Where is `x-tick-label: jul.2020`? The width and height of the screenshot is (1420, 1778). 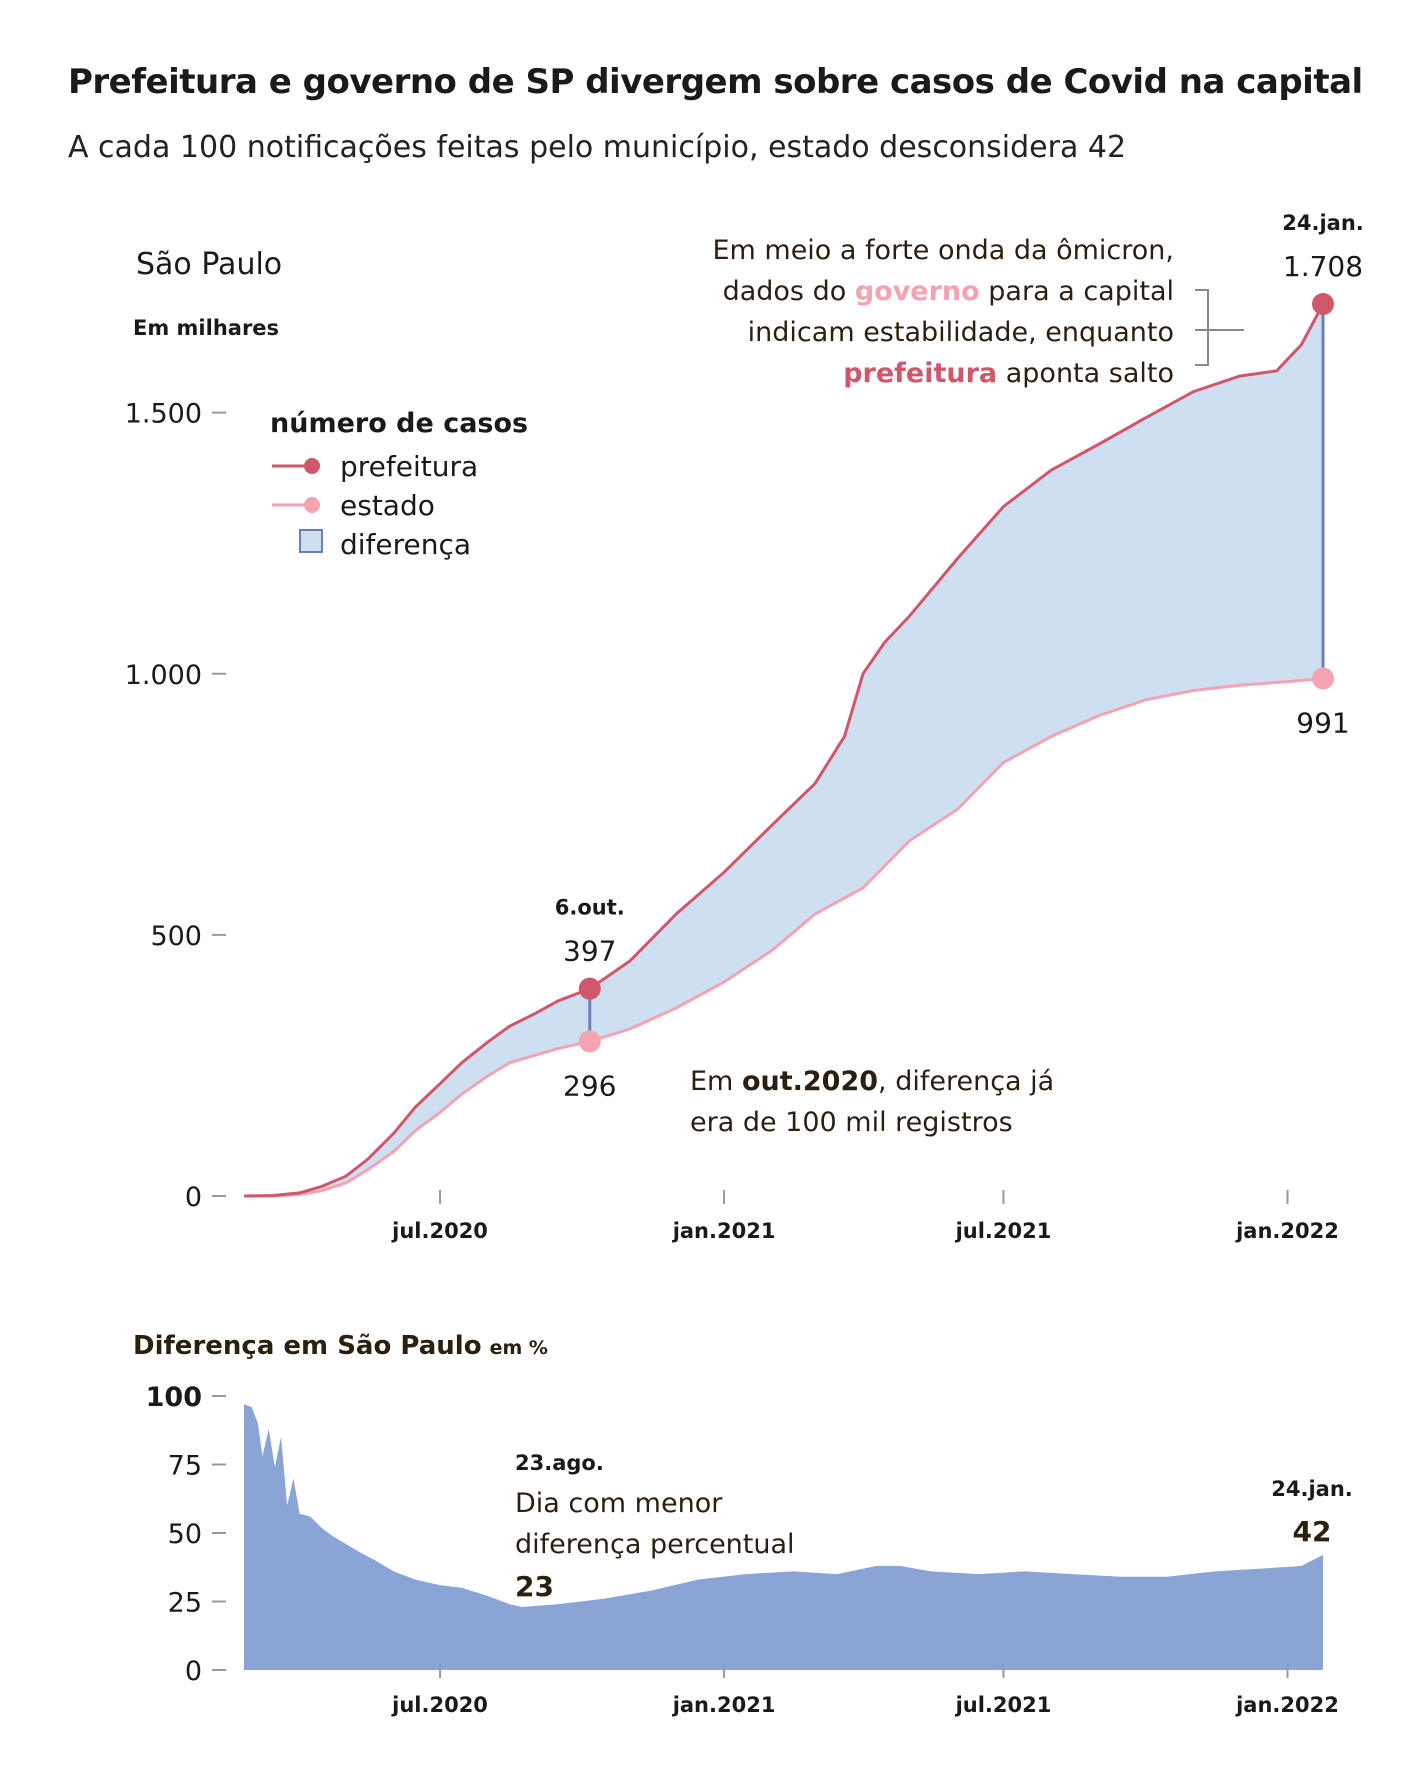 x-tick-label: jul.2020 is located at coordinates (439, 1231).